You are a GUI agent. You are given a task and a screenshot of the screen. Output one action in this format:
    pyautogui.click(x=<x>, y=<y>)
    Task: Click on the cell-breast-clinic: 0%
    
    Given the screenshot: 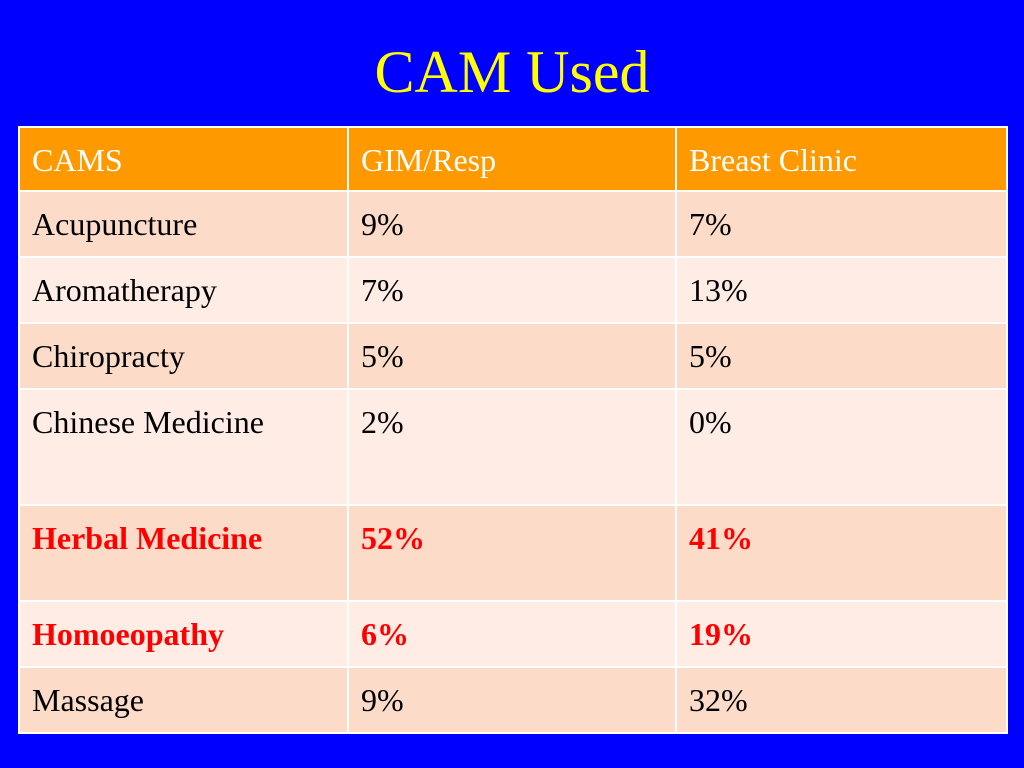 What is the action you would take?
    pyautogui.click(x=841, y=447)
    